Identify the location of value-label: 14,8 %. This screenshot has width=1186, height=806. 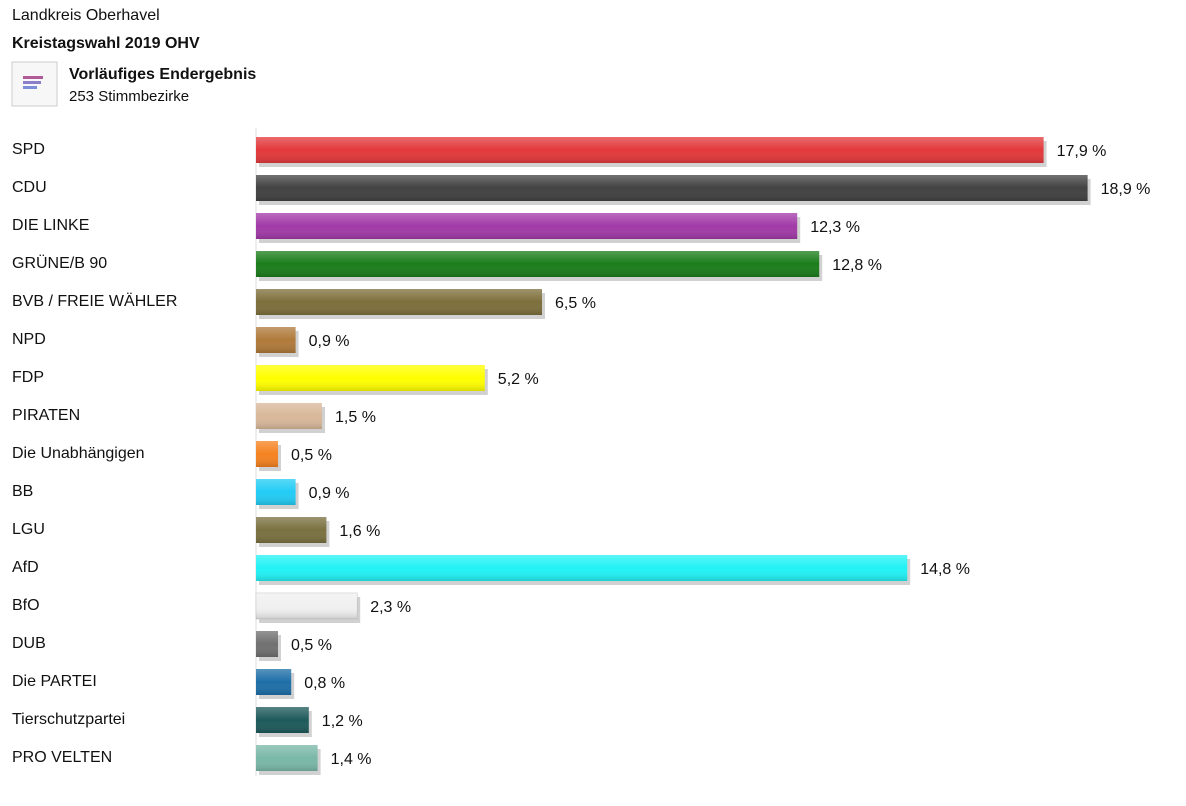
(945, 569).